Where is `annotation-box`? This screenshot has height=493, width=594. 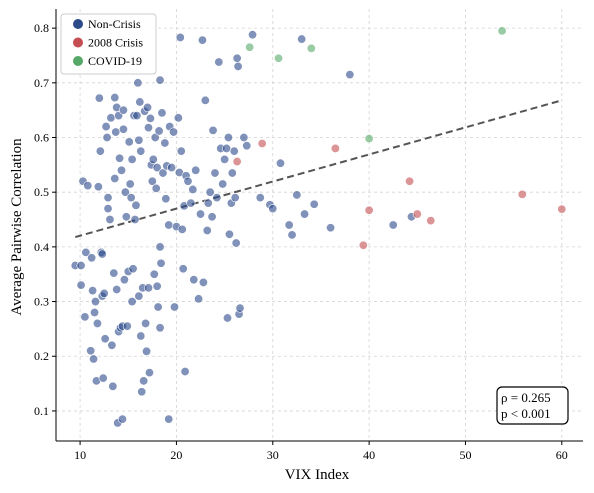 annotation-box is located at coordinates (532, 405).